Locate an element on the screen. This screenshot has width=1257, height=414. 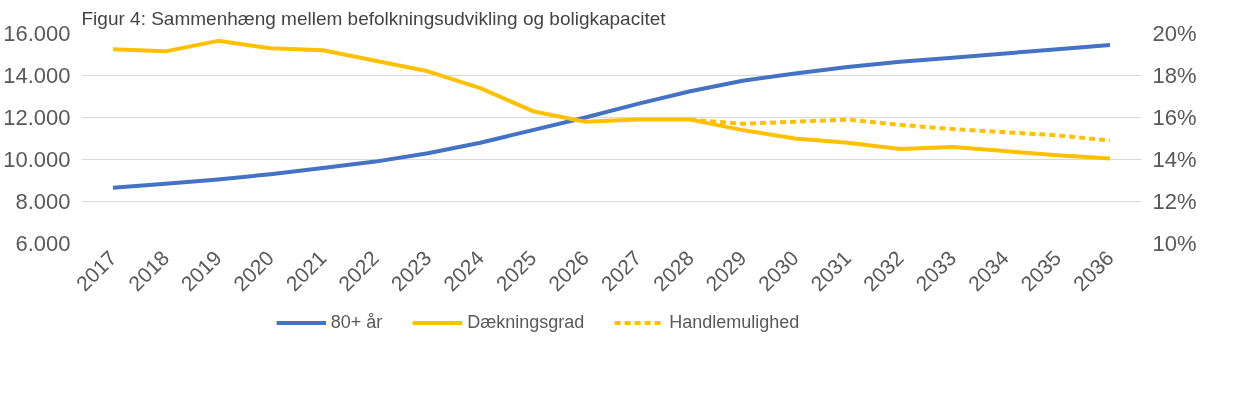
y2-tick-label: 16% is located at coordinates (1174, 117).